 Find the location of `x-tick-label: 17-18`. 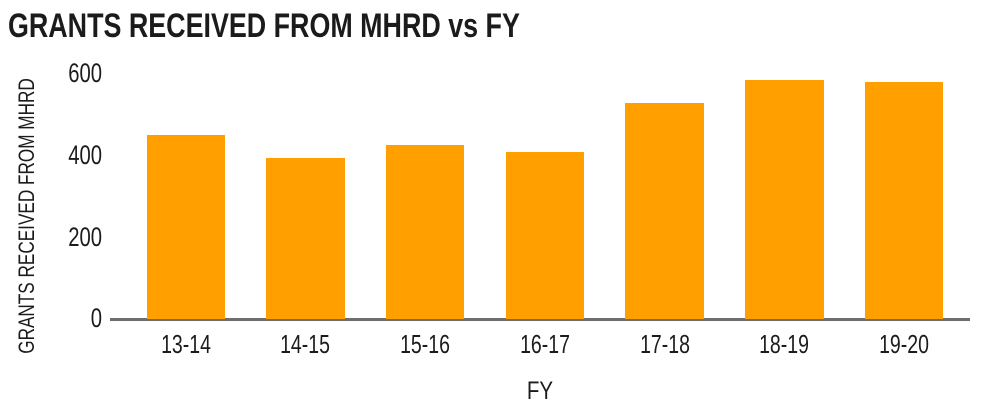

x-tick-label: 17-18 is located at coordinates (664, 344).